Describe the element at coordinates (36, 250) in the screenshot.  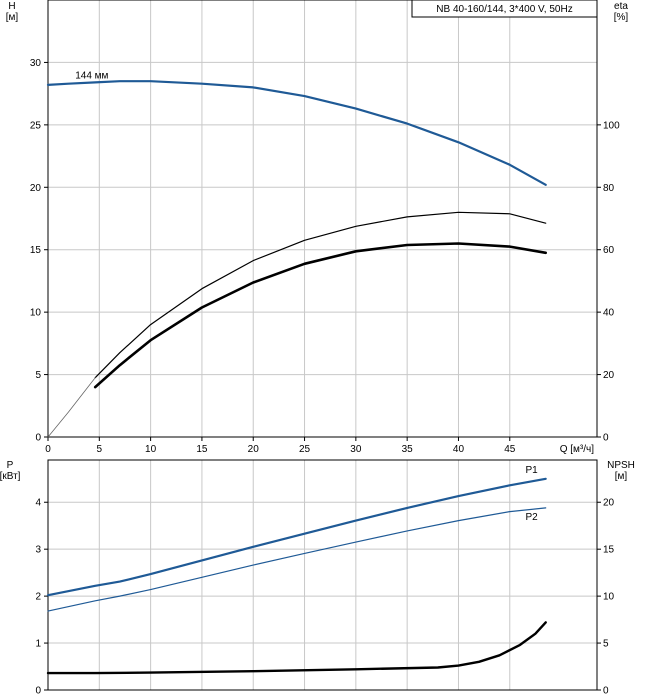
I see `top-left-tick-label-15: 15` at that location.